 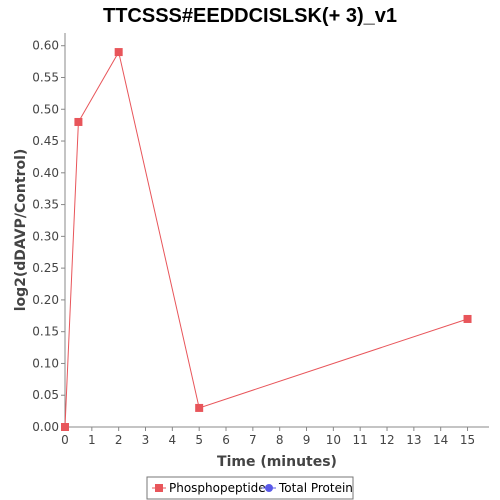 What do you see at coordinates (45, 77) in the screenshot?
I see `y-tick-label: 0.55` at bounding box center [45, 77].